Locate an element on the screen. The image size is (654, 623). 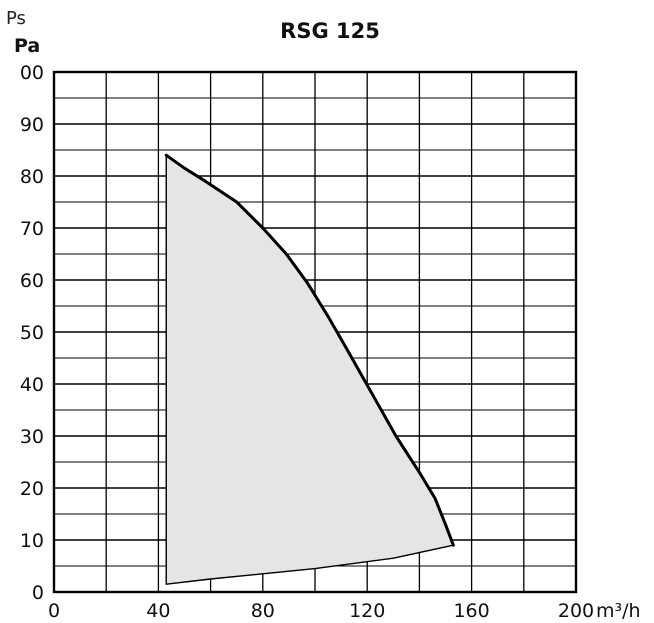
y-tick-labels: 0 10 20 30 40 50 60 70 80 90 00 is located at coordinates (32, 333).